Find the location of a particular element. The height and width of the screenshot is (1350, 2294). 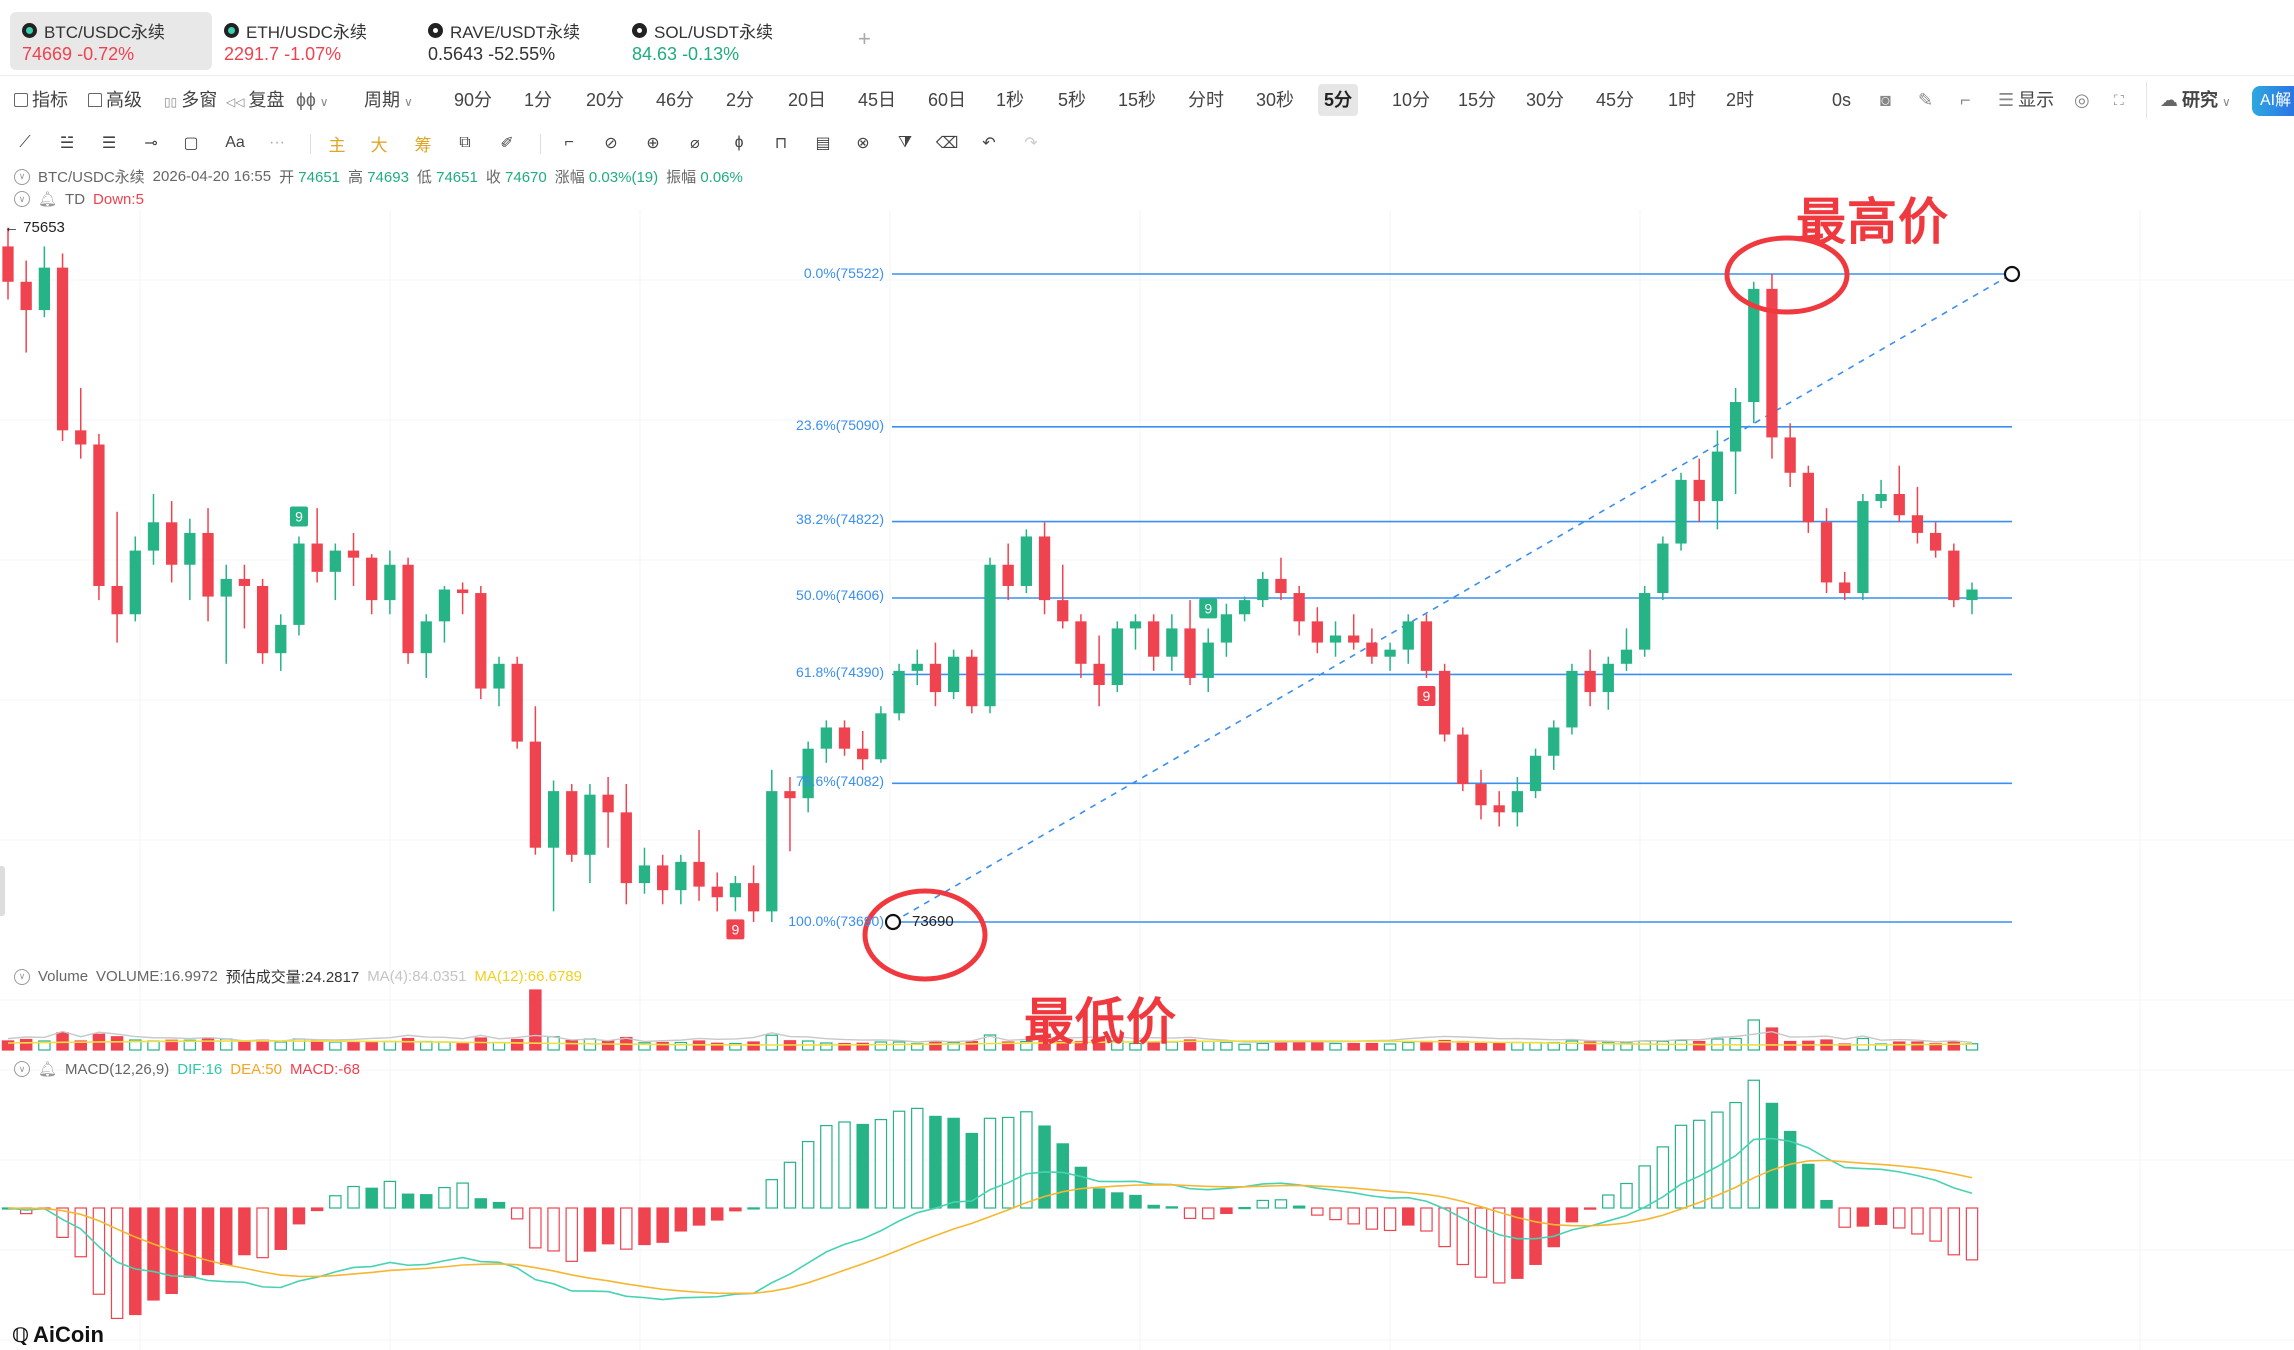

timeframe-1: 1分 is located at coordinates (538, 100).